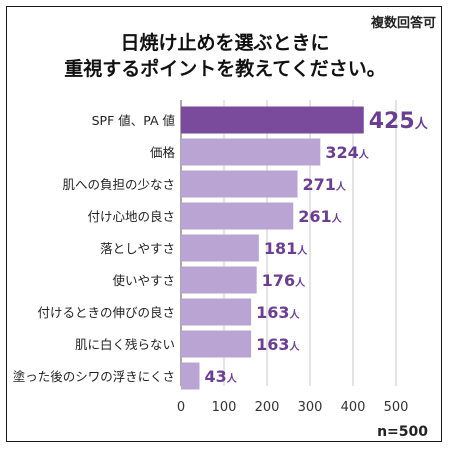  What do you see at coordinates (131, 216) in the screenshot?
I see `category-label: 付け心地の良さ` at bounding box center [131, 216].